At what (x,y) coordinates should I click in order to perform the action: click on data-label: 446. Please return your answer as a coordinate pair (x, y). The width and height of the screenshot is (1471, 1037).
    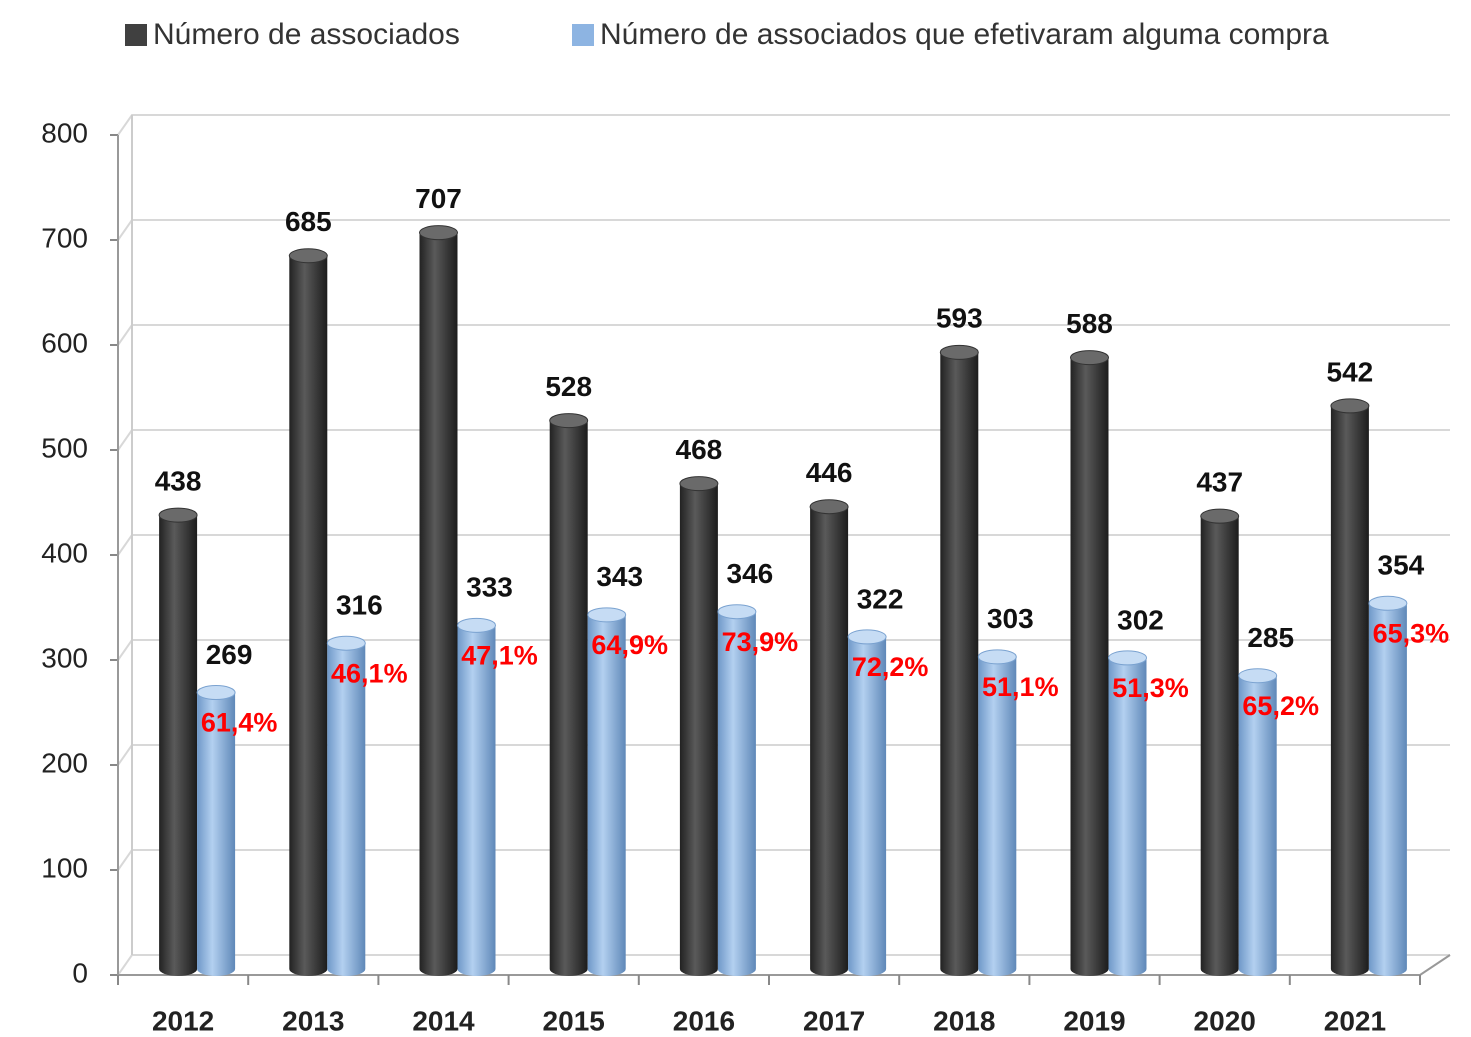
    Looking at the image, I should click on (829, 472).